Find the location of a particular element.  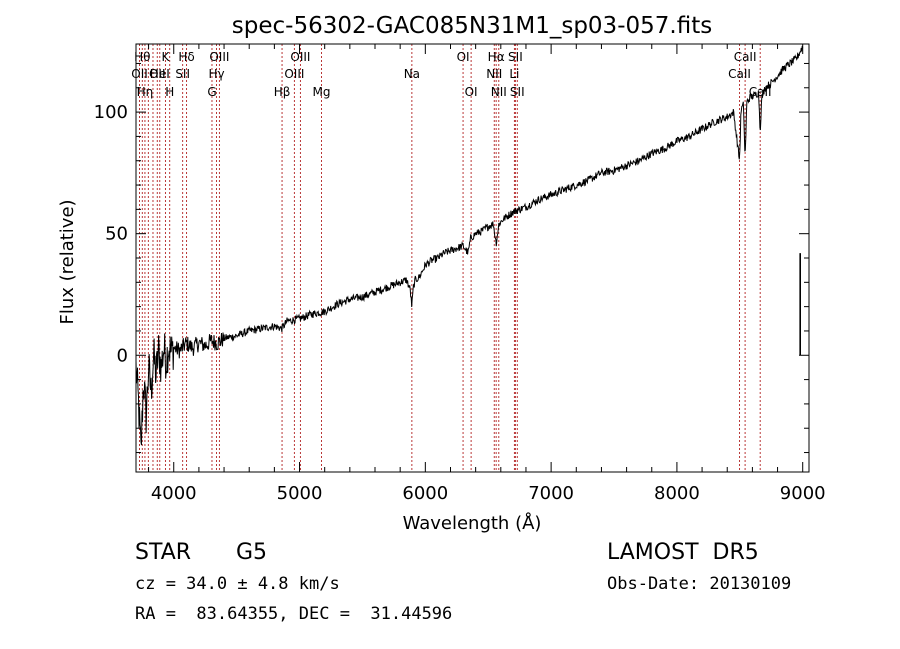

survey-name: LAMOST DR5 is located at coordinates (683, 552).